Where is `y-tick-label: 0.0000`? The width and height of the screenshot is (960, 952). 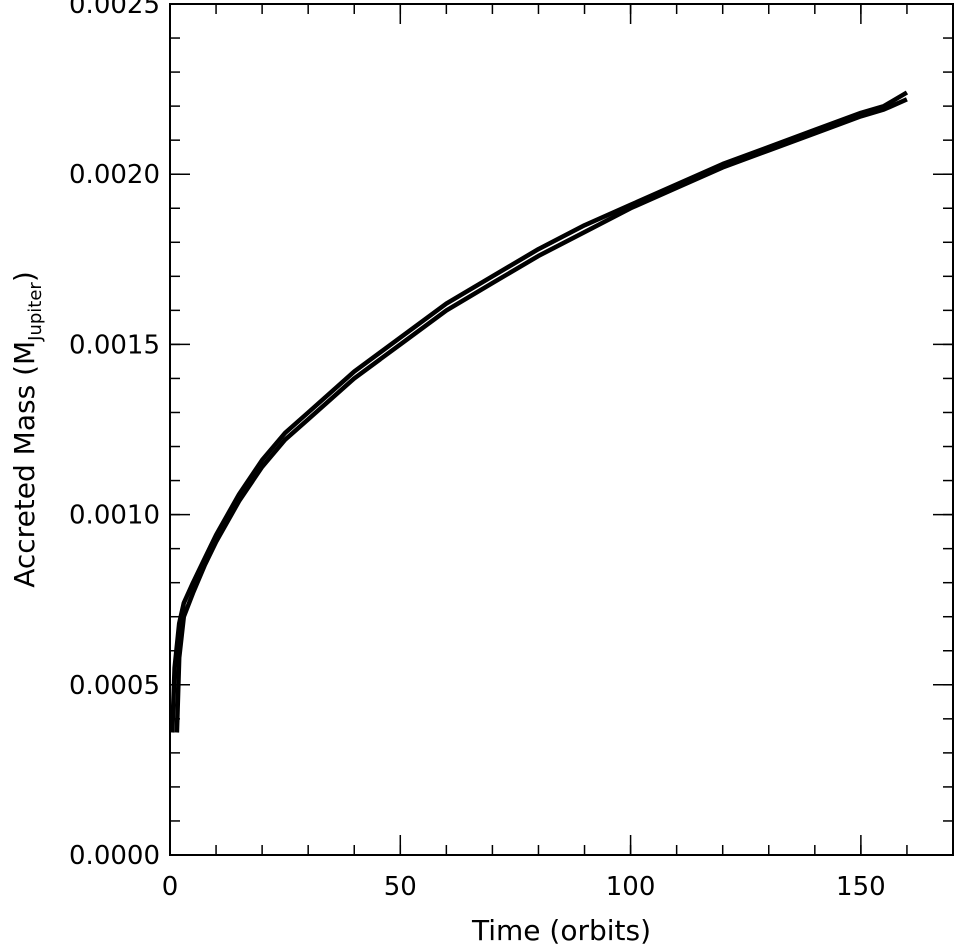
y-tick-label: 0.0000 is located at coordinates (114, 856).